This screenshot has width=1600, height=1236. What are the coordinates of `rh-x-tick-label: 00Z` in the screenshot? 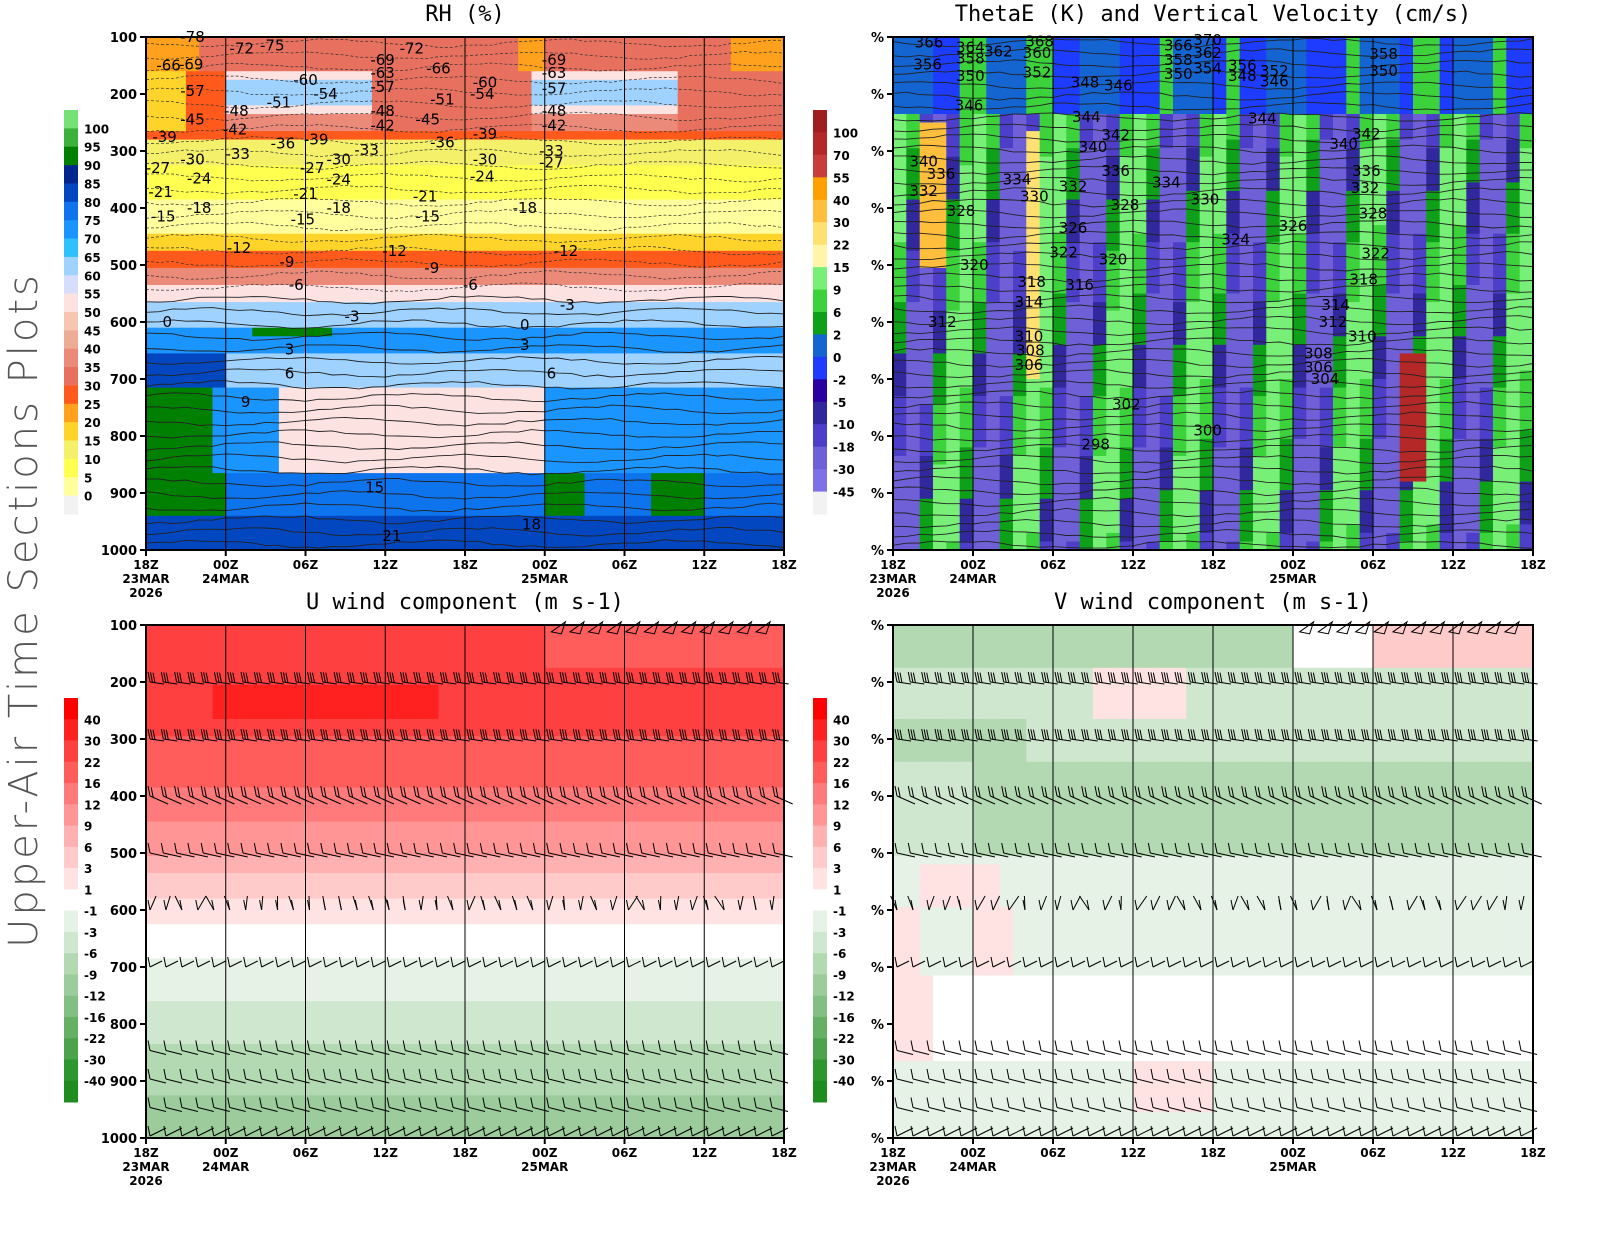 It's located at (545, 565).